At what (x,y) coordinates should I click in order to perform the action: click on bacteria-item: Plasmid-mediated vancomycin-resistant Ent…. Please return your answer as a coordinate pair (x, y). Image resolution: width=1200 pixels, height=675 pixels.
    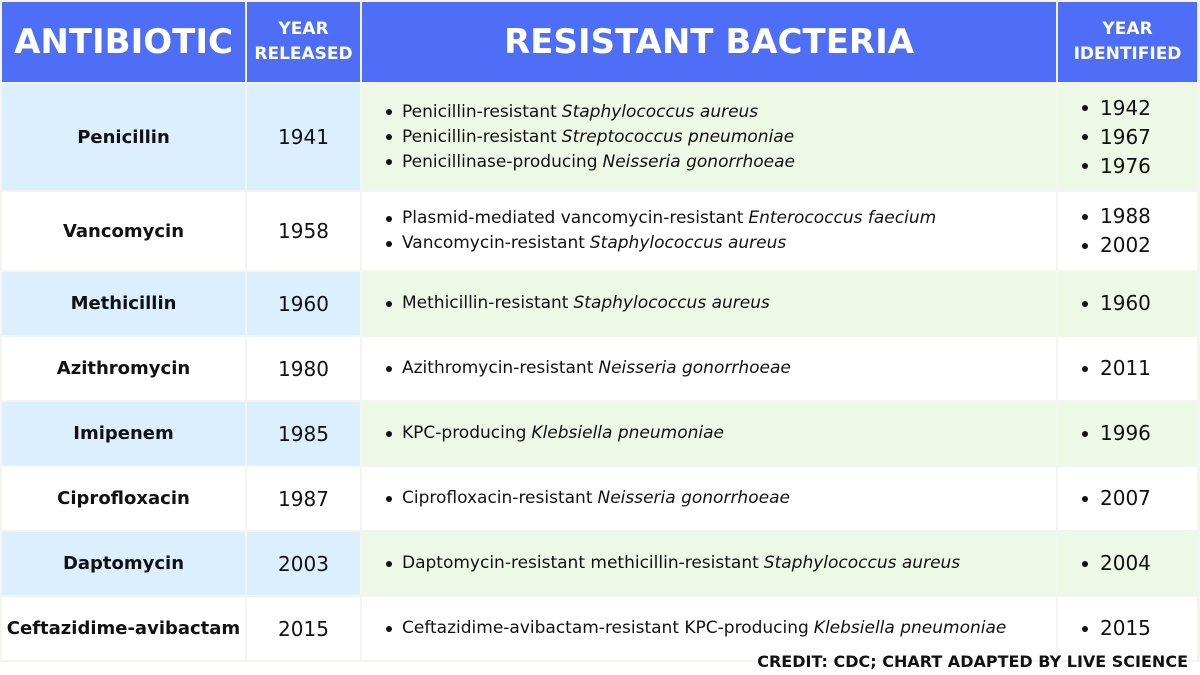
    Looking at the image, I should click on (661, 218).